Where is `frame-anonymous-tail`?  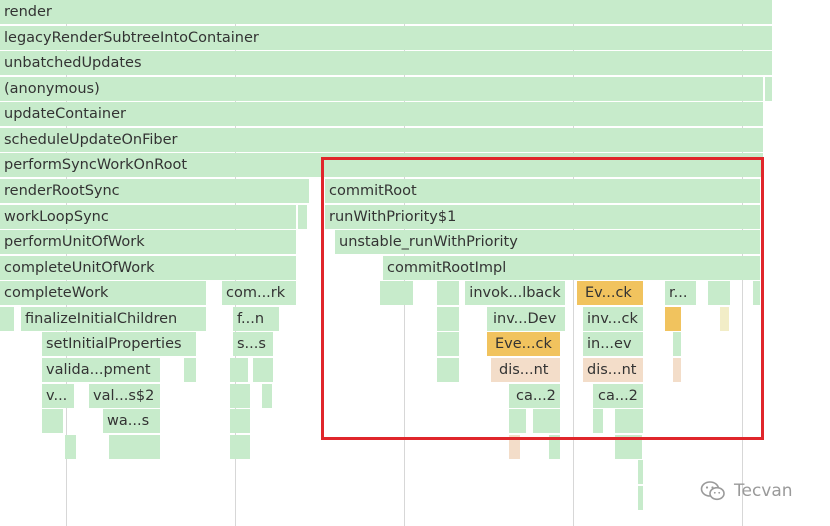 frame-anonymous-tail is located at coordinates (768, 89).